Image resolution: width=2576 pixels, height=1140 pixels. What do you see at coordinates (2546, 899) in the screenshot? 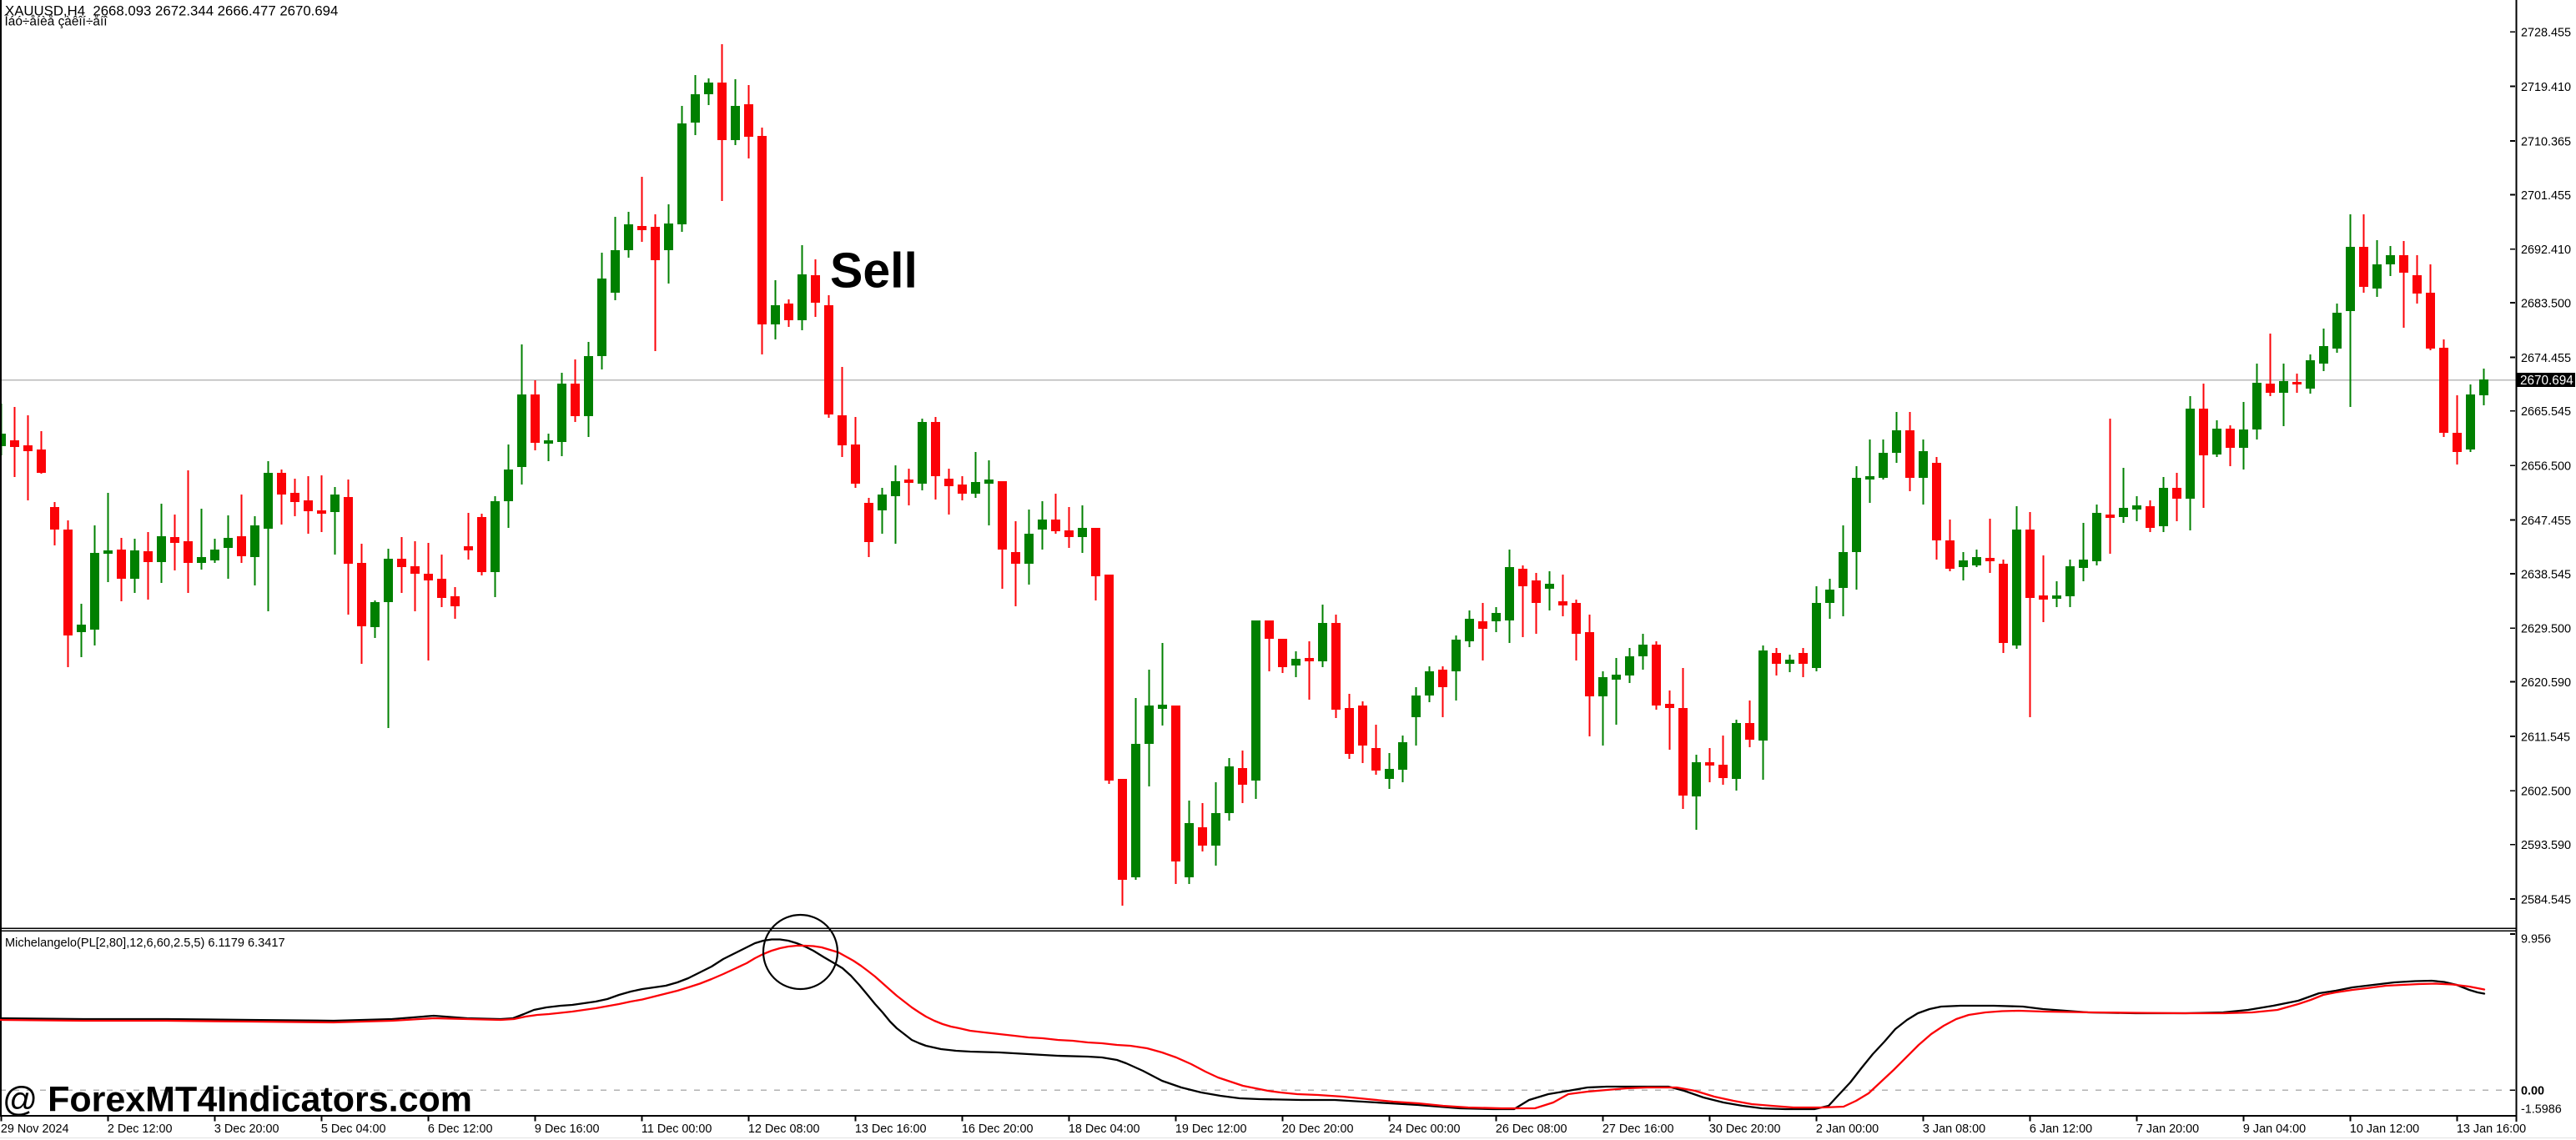
I see `svg-text: 2584.545` at bounding box center [2546, 899].